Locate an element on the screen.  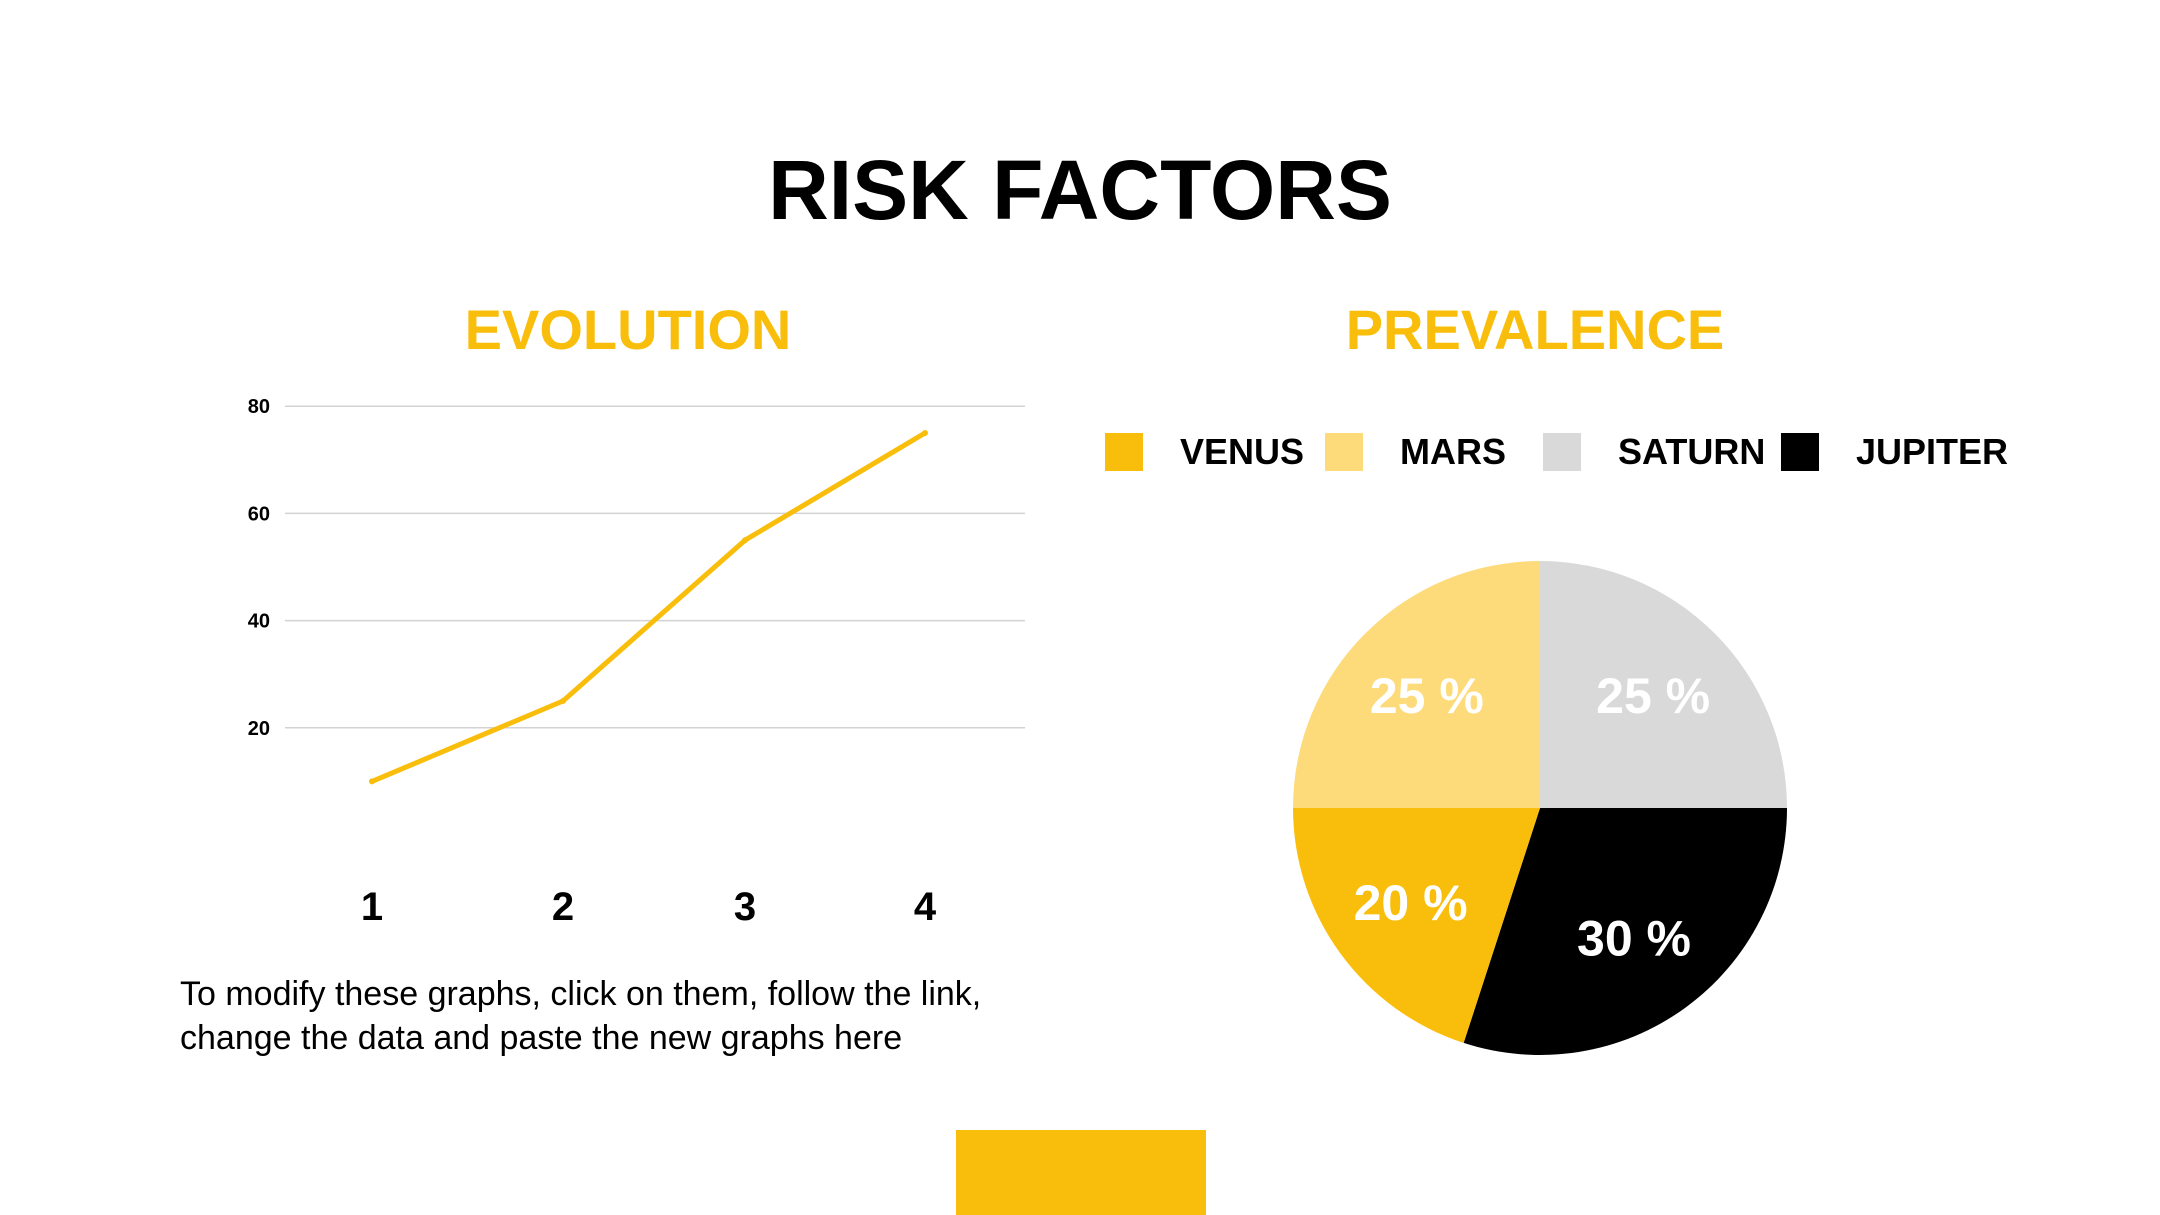
series-line is located at coordinates (649, 607).